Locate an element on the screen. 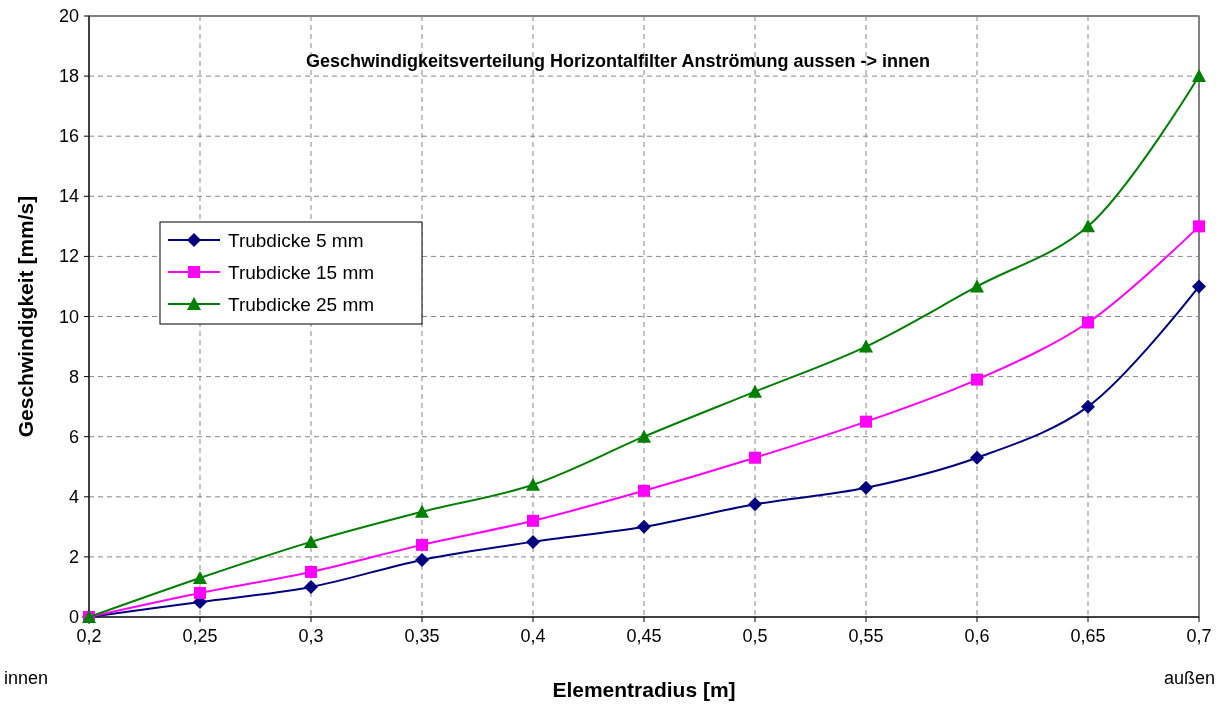  legend-label: Trubdicke 25 mm is located at coordinates (301, 304).